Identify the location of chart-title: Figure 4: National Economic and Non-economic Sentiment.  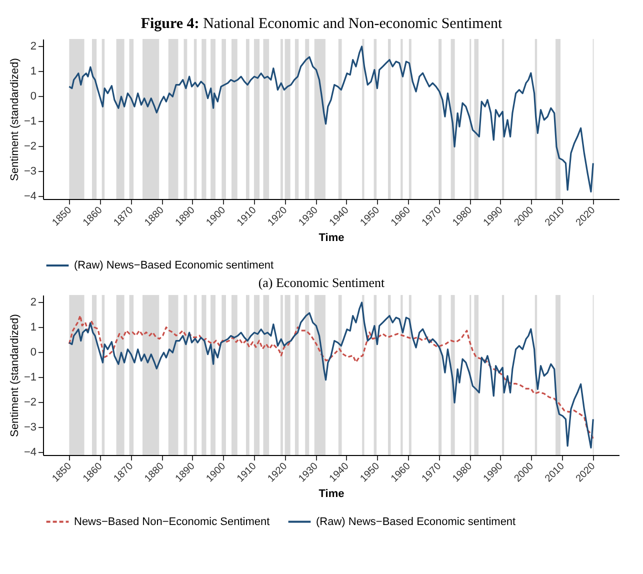
(322, 24).